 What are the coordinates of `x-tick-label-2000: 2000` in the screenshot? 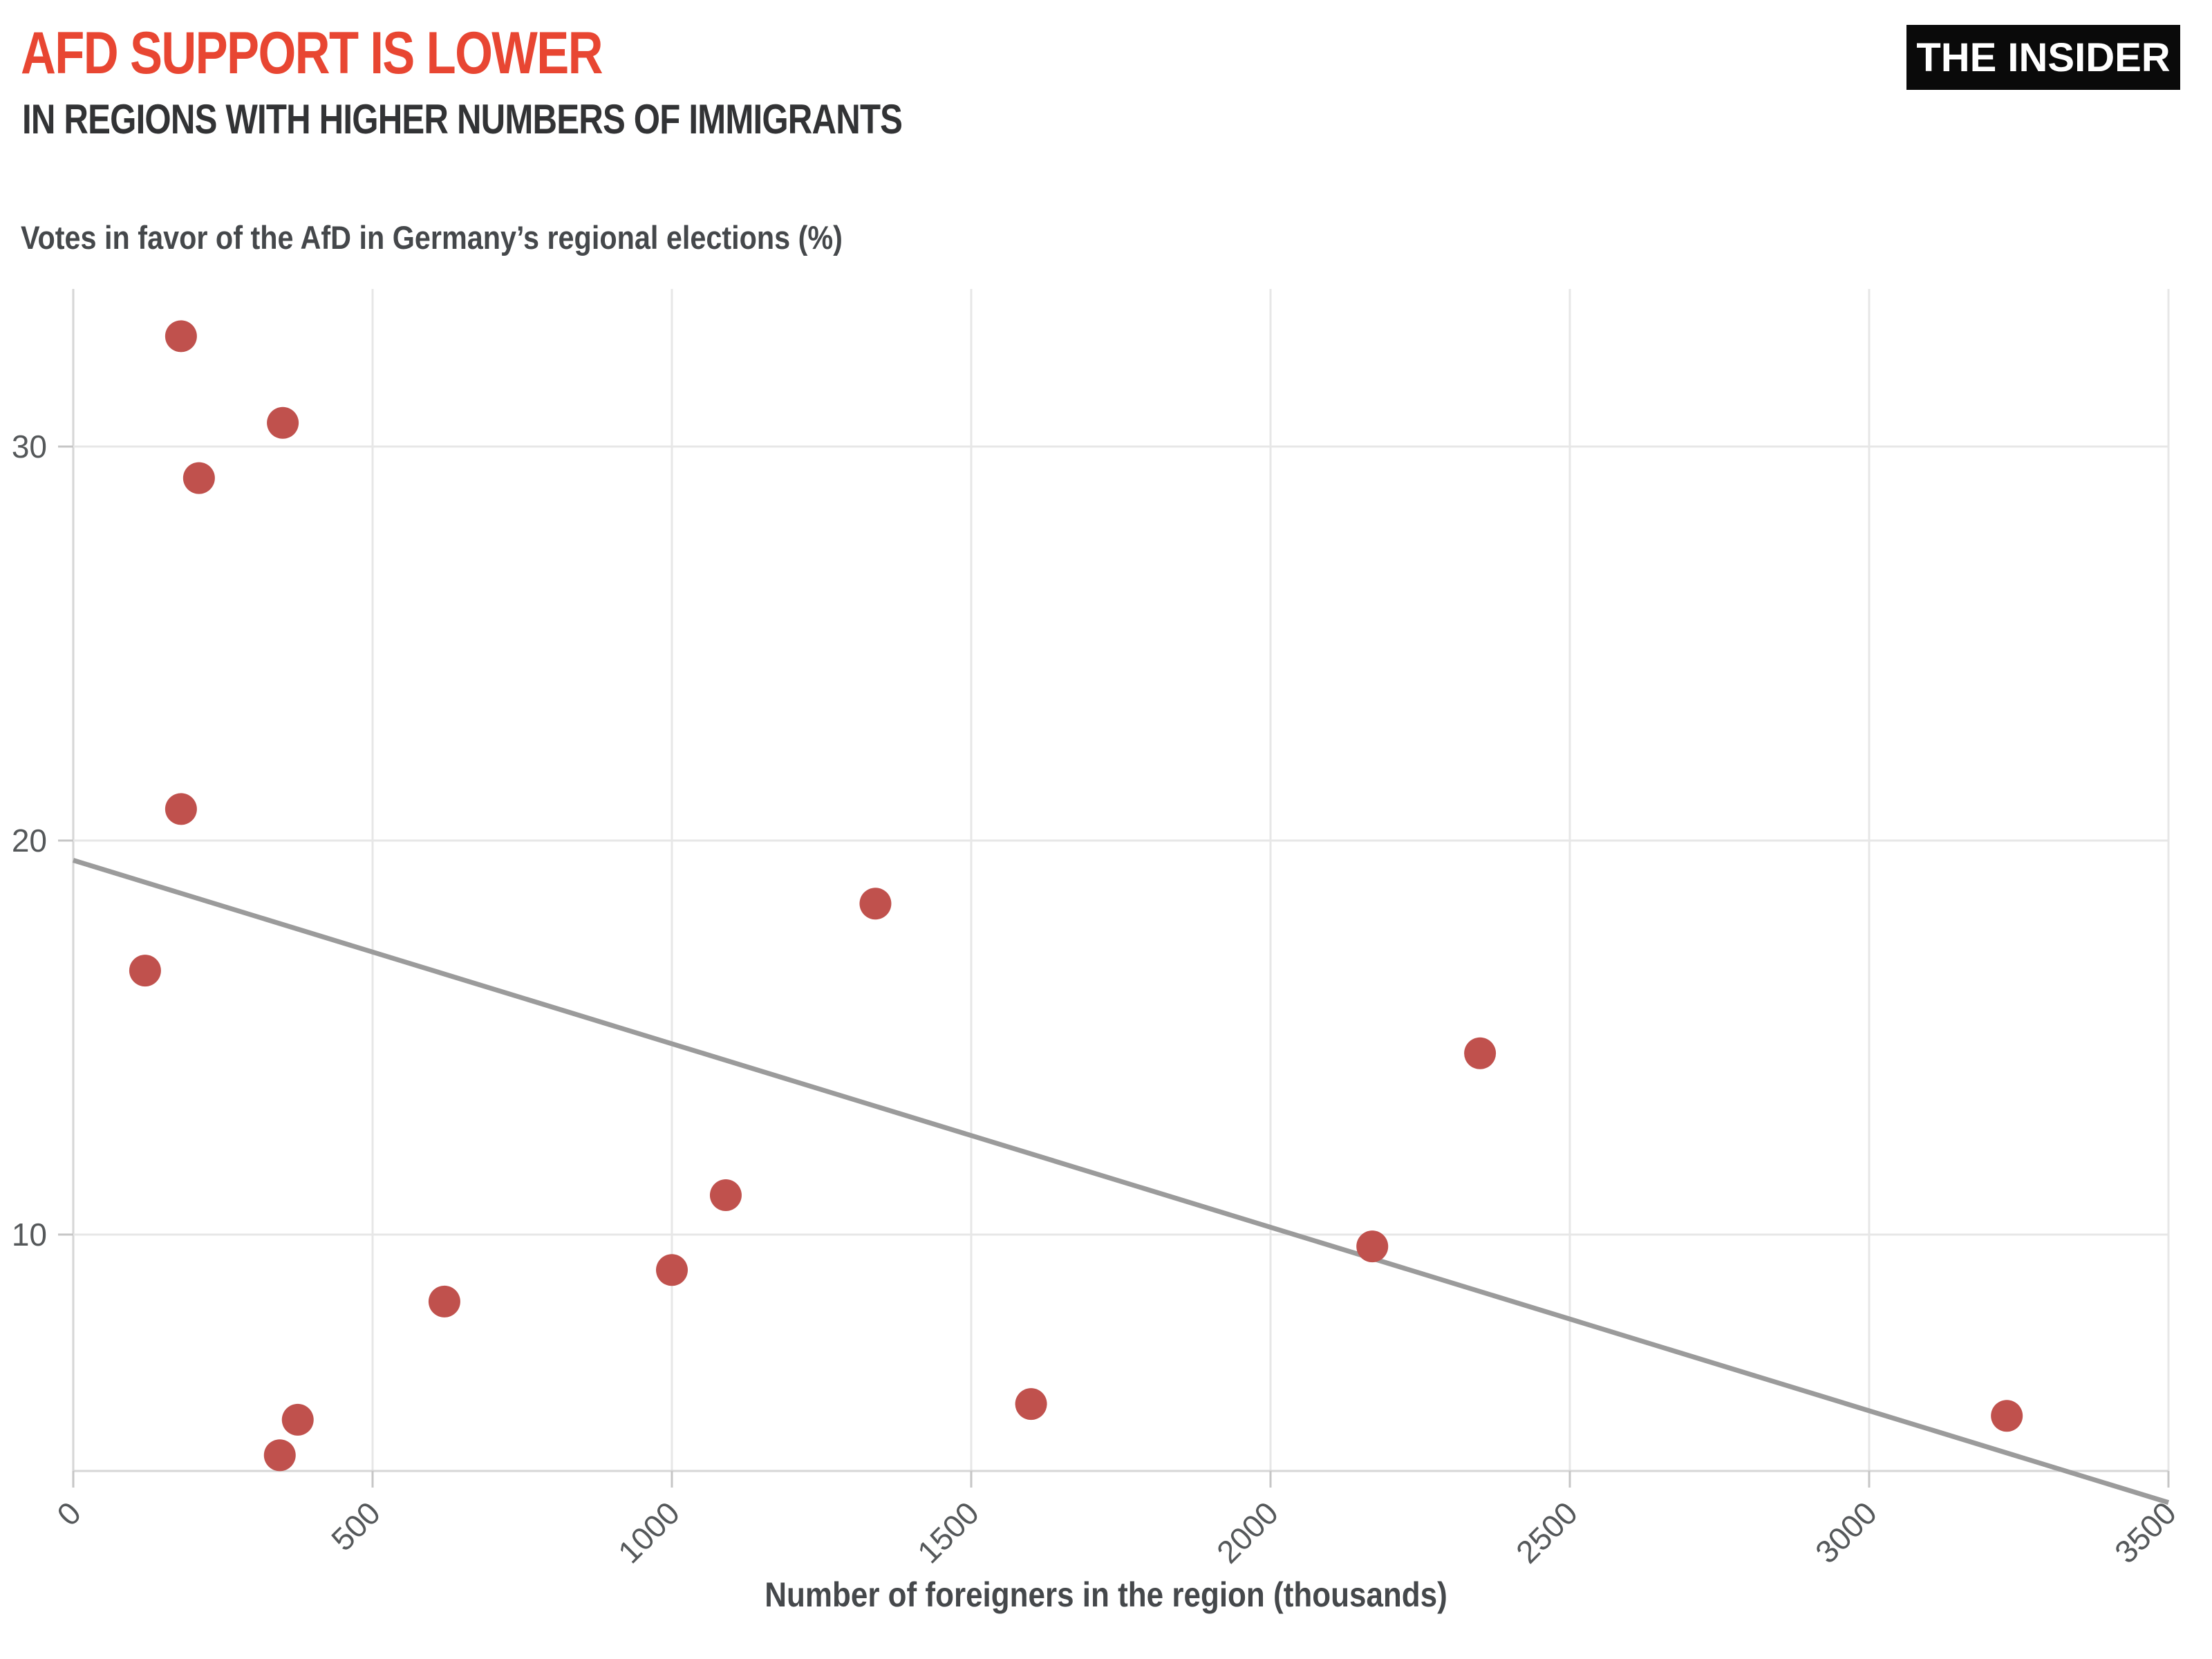 It's located at (1248, 1532).